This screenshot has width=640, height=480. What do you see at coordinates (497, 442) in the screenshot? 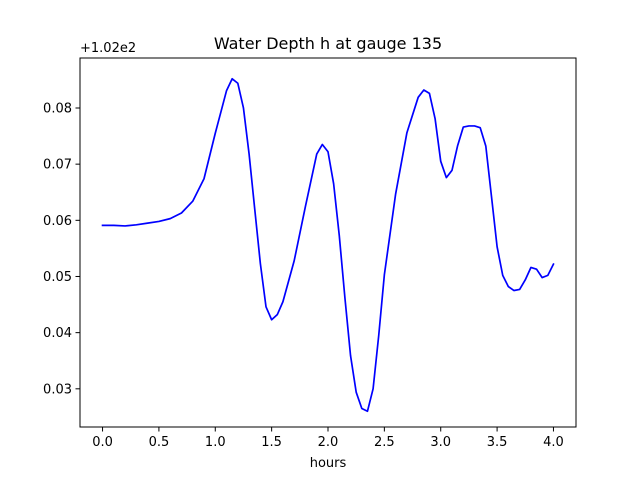
I see `x-tick-label: 3.5` at bounding box center [497, 442].